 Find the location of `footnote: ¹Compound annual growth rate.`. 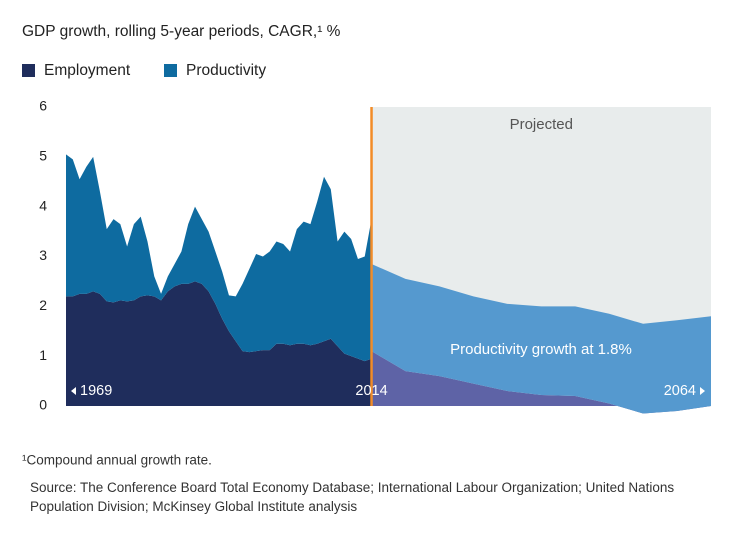

footnote: ¹Compound annual growth rate. is located at coordinates (117, 460).